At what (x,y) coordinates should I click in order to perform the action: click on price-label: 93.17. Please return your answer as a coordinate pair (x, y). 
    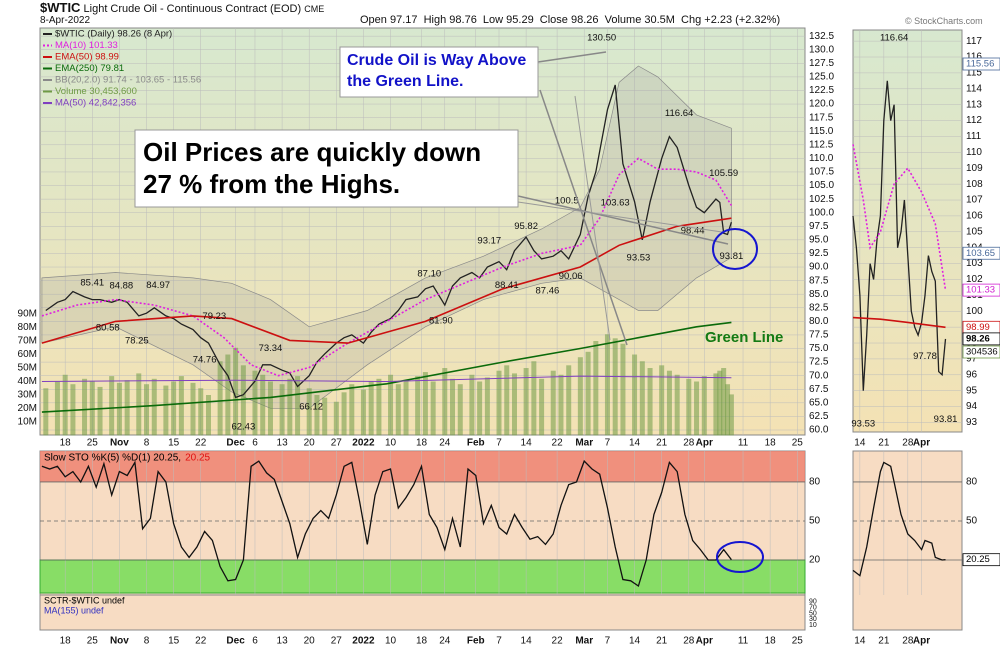
    Looking at the image, I should click on (489, 240).